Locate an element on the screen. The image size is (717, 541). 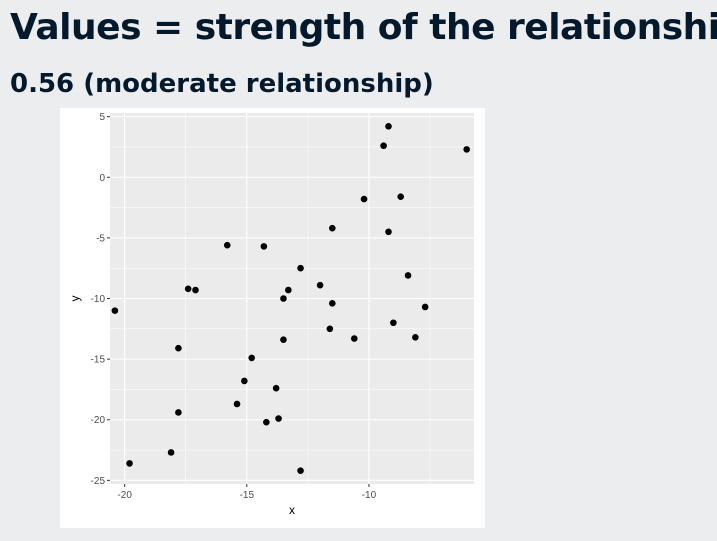
y-tick-label: -25 is located at coordinates (98, 481).